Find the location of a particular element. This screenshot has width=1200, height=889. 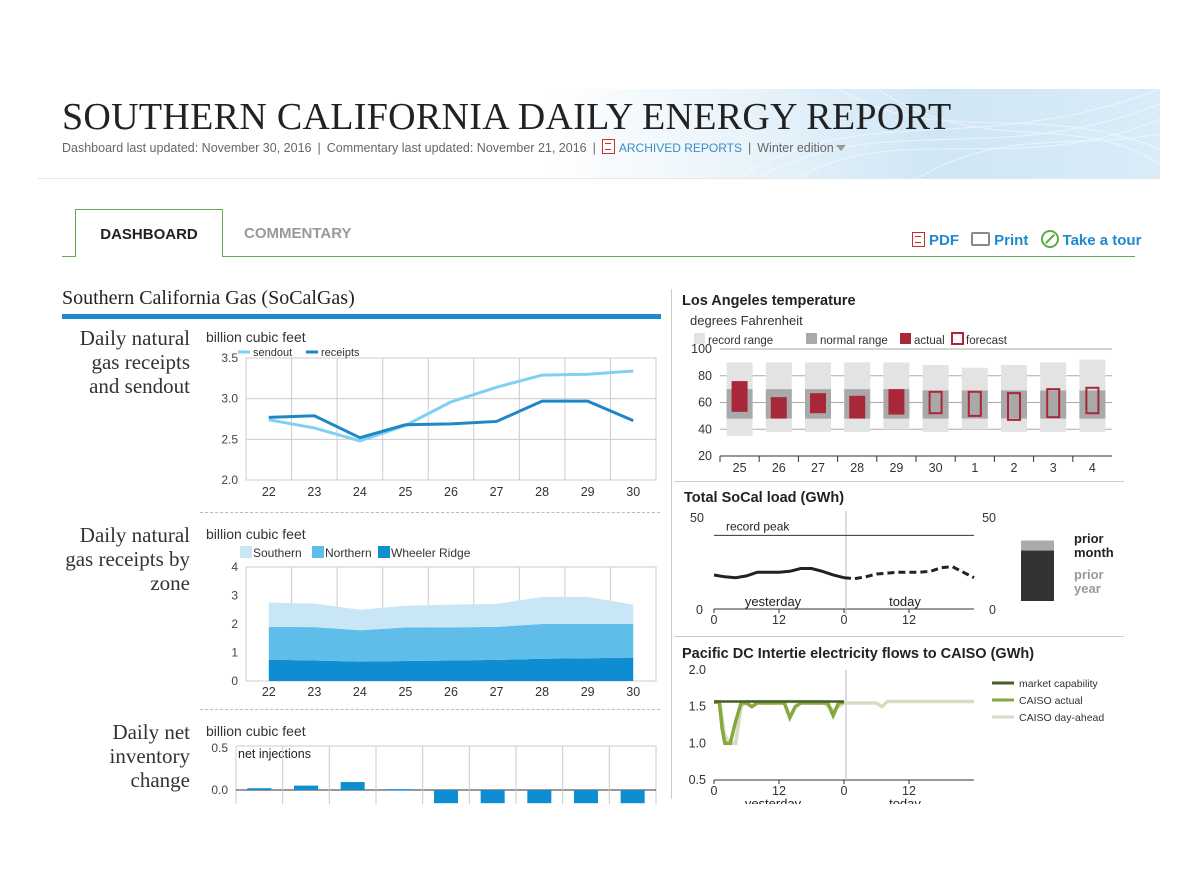

y-tick-label: 100 is located at coordinates (701, 349).